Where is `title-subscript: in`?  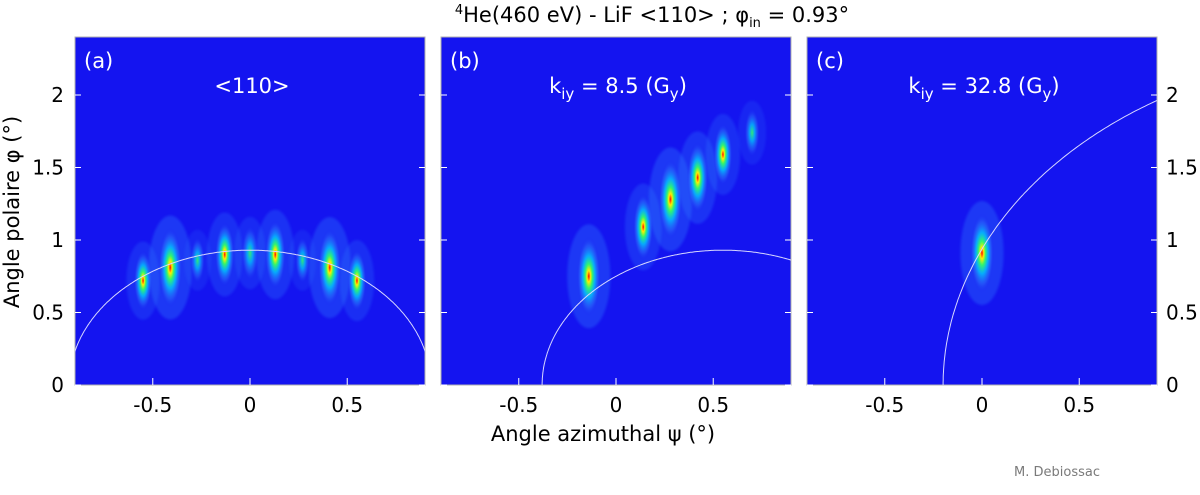
title-subscript: in is located at coordinates (755, 23).